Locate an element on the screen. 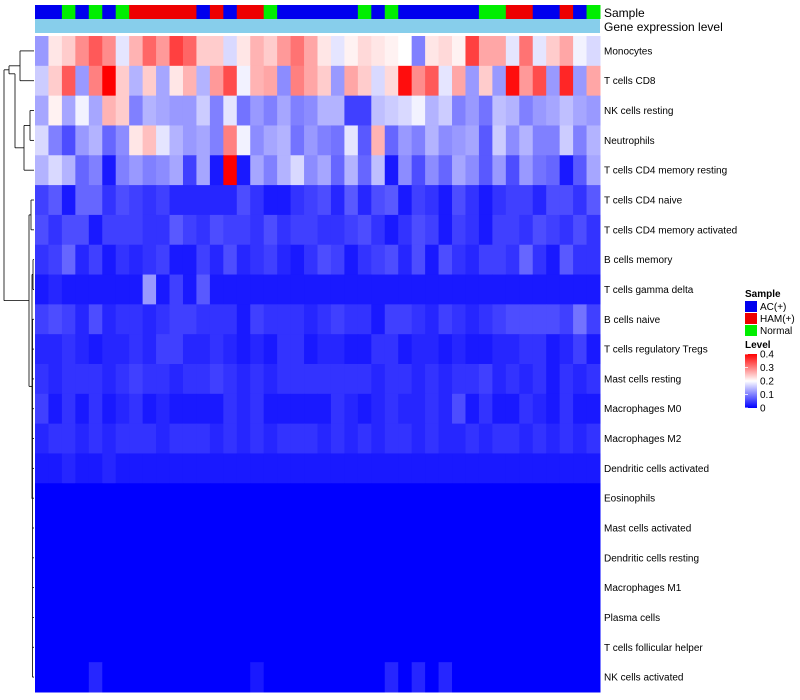  row-dendrogram is located at coordinates (18, 364).